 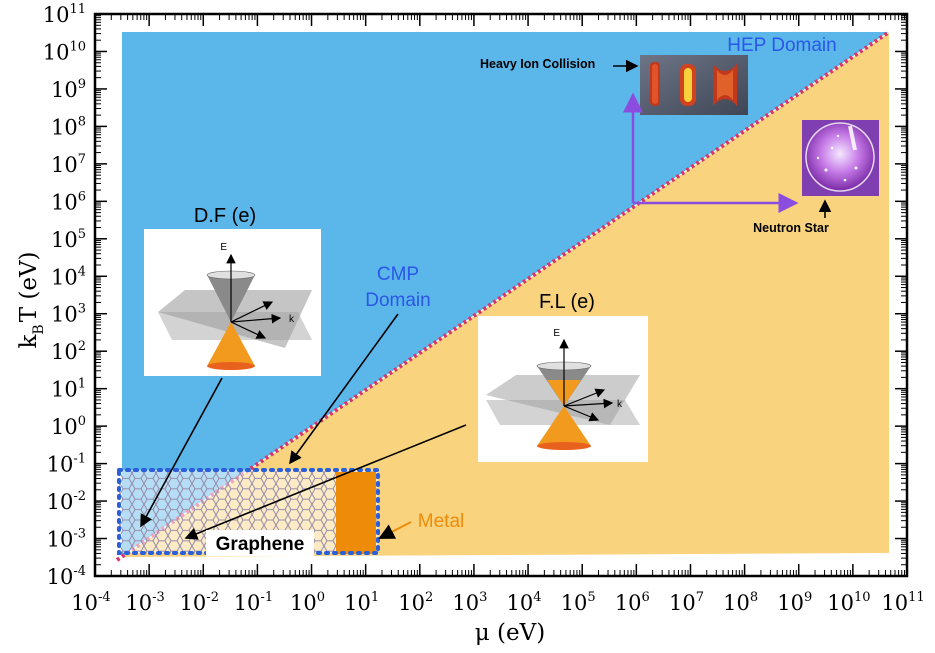 What do you see at coordinates (68, 89) in the screenshot?
I see `y-tick-label: 109` at bounding box center [68, 89].